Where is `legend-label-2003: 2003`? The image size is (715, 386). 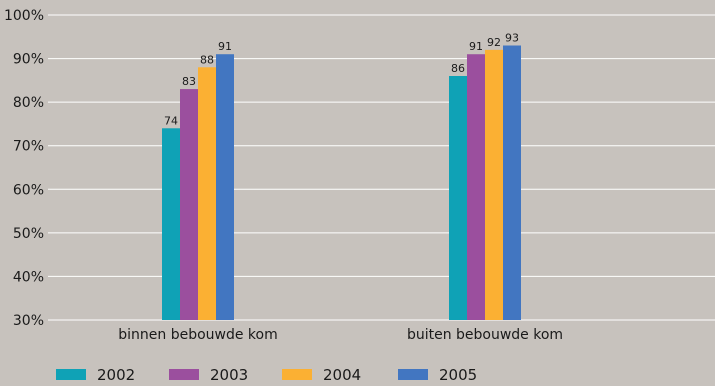
legend-label-2003: 2003 is located at coordinates (229, 375).